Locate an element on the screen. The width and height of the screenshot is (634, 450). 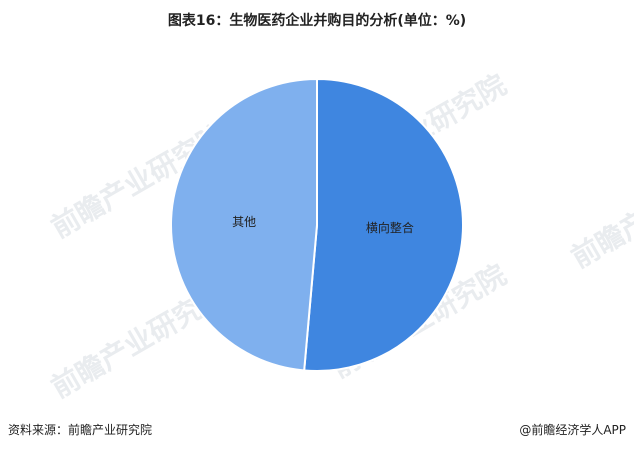
chart-title: 图表16：生物医药企业并购目的分析(单位：%) is located at coordinates (317, 21).